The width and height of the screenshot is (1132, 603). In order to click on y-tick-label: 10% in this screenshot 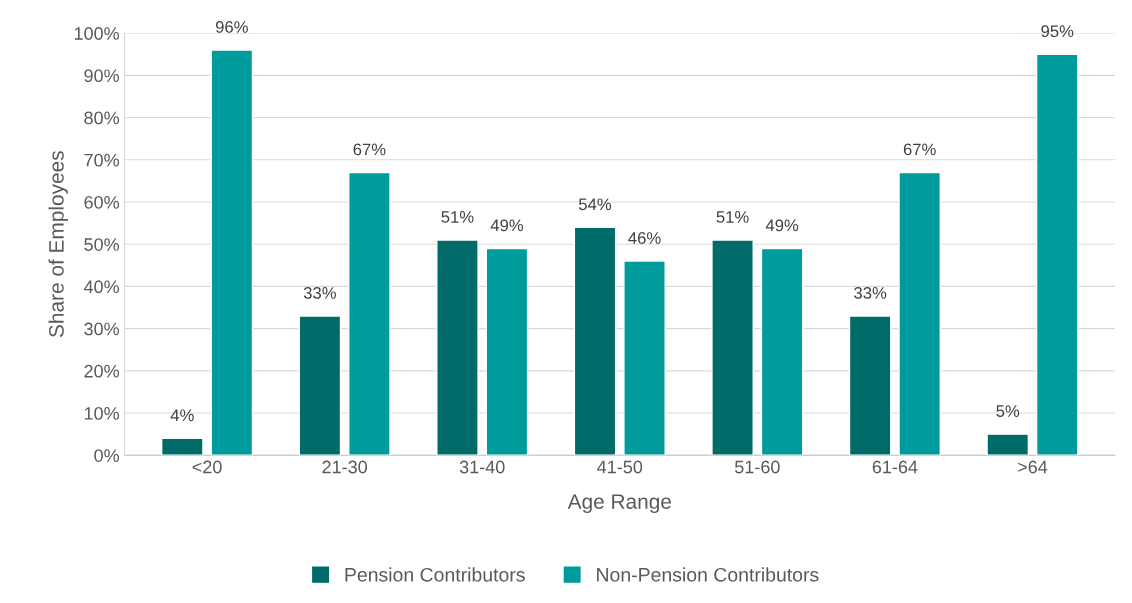, I will do `click(102, 413)`.